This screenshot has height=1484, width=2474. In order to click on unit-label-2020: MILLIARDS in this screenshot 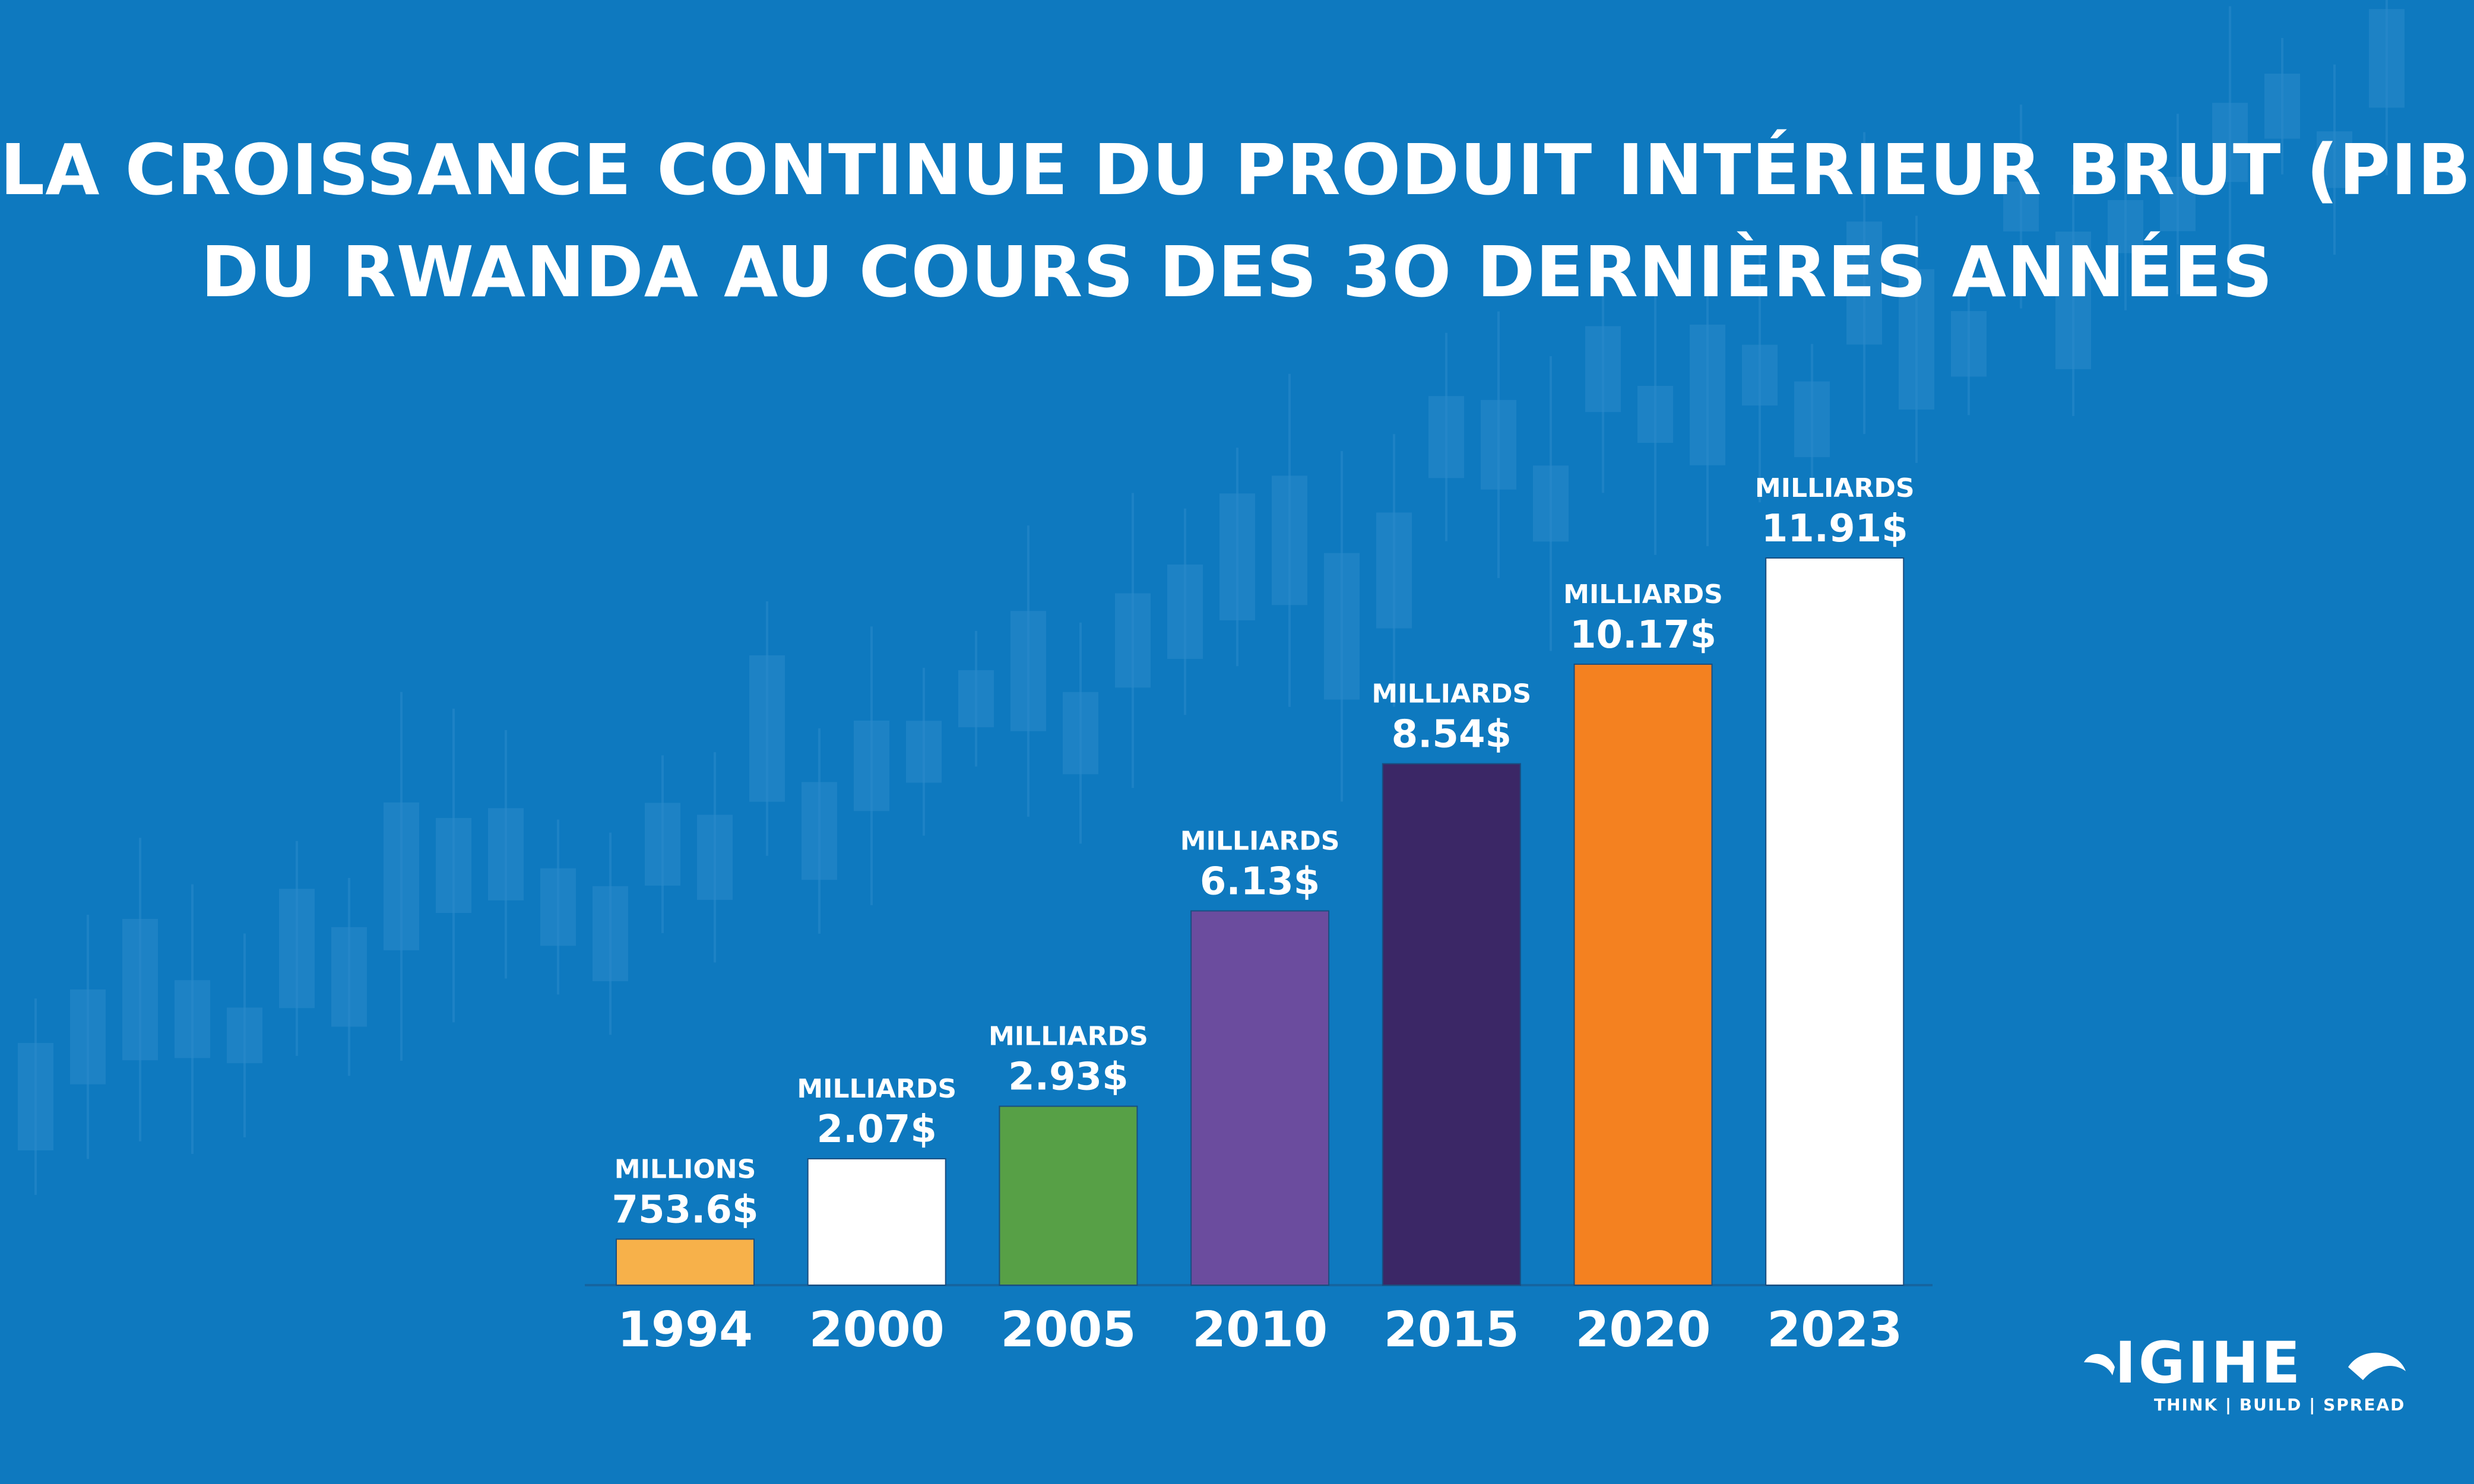, I will do `click(1643, 594)`.